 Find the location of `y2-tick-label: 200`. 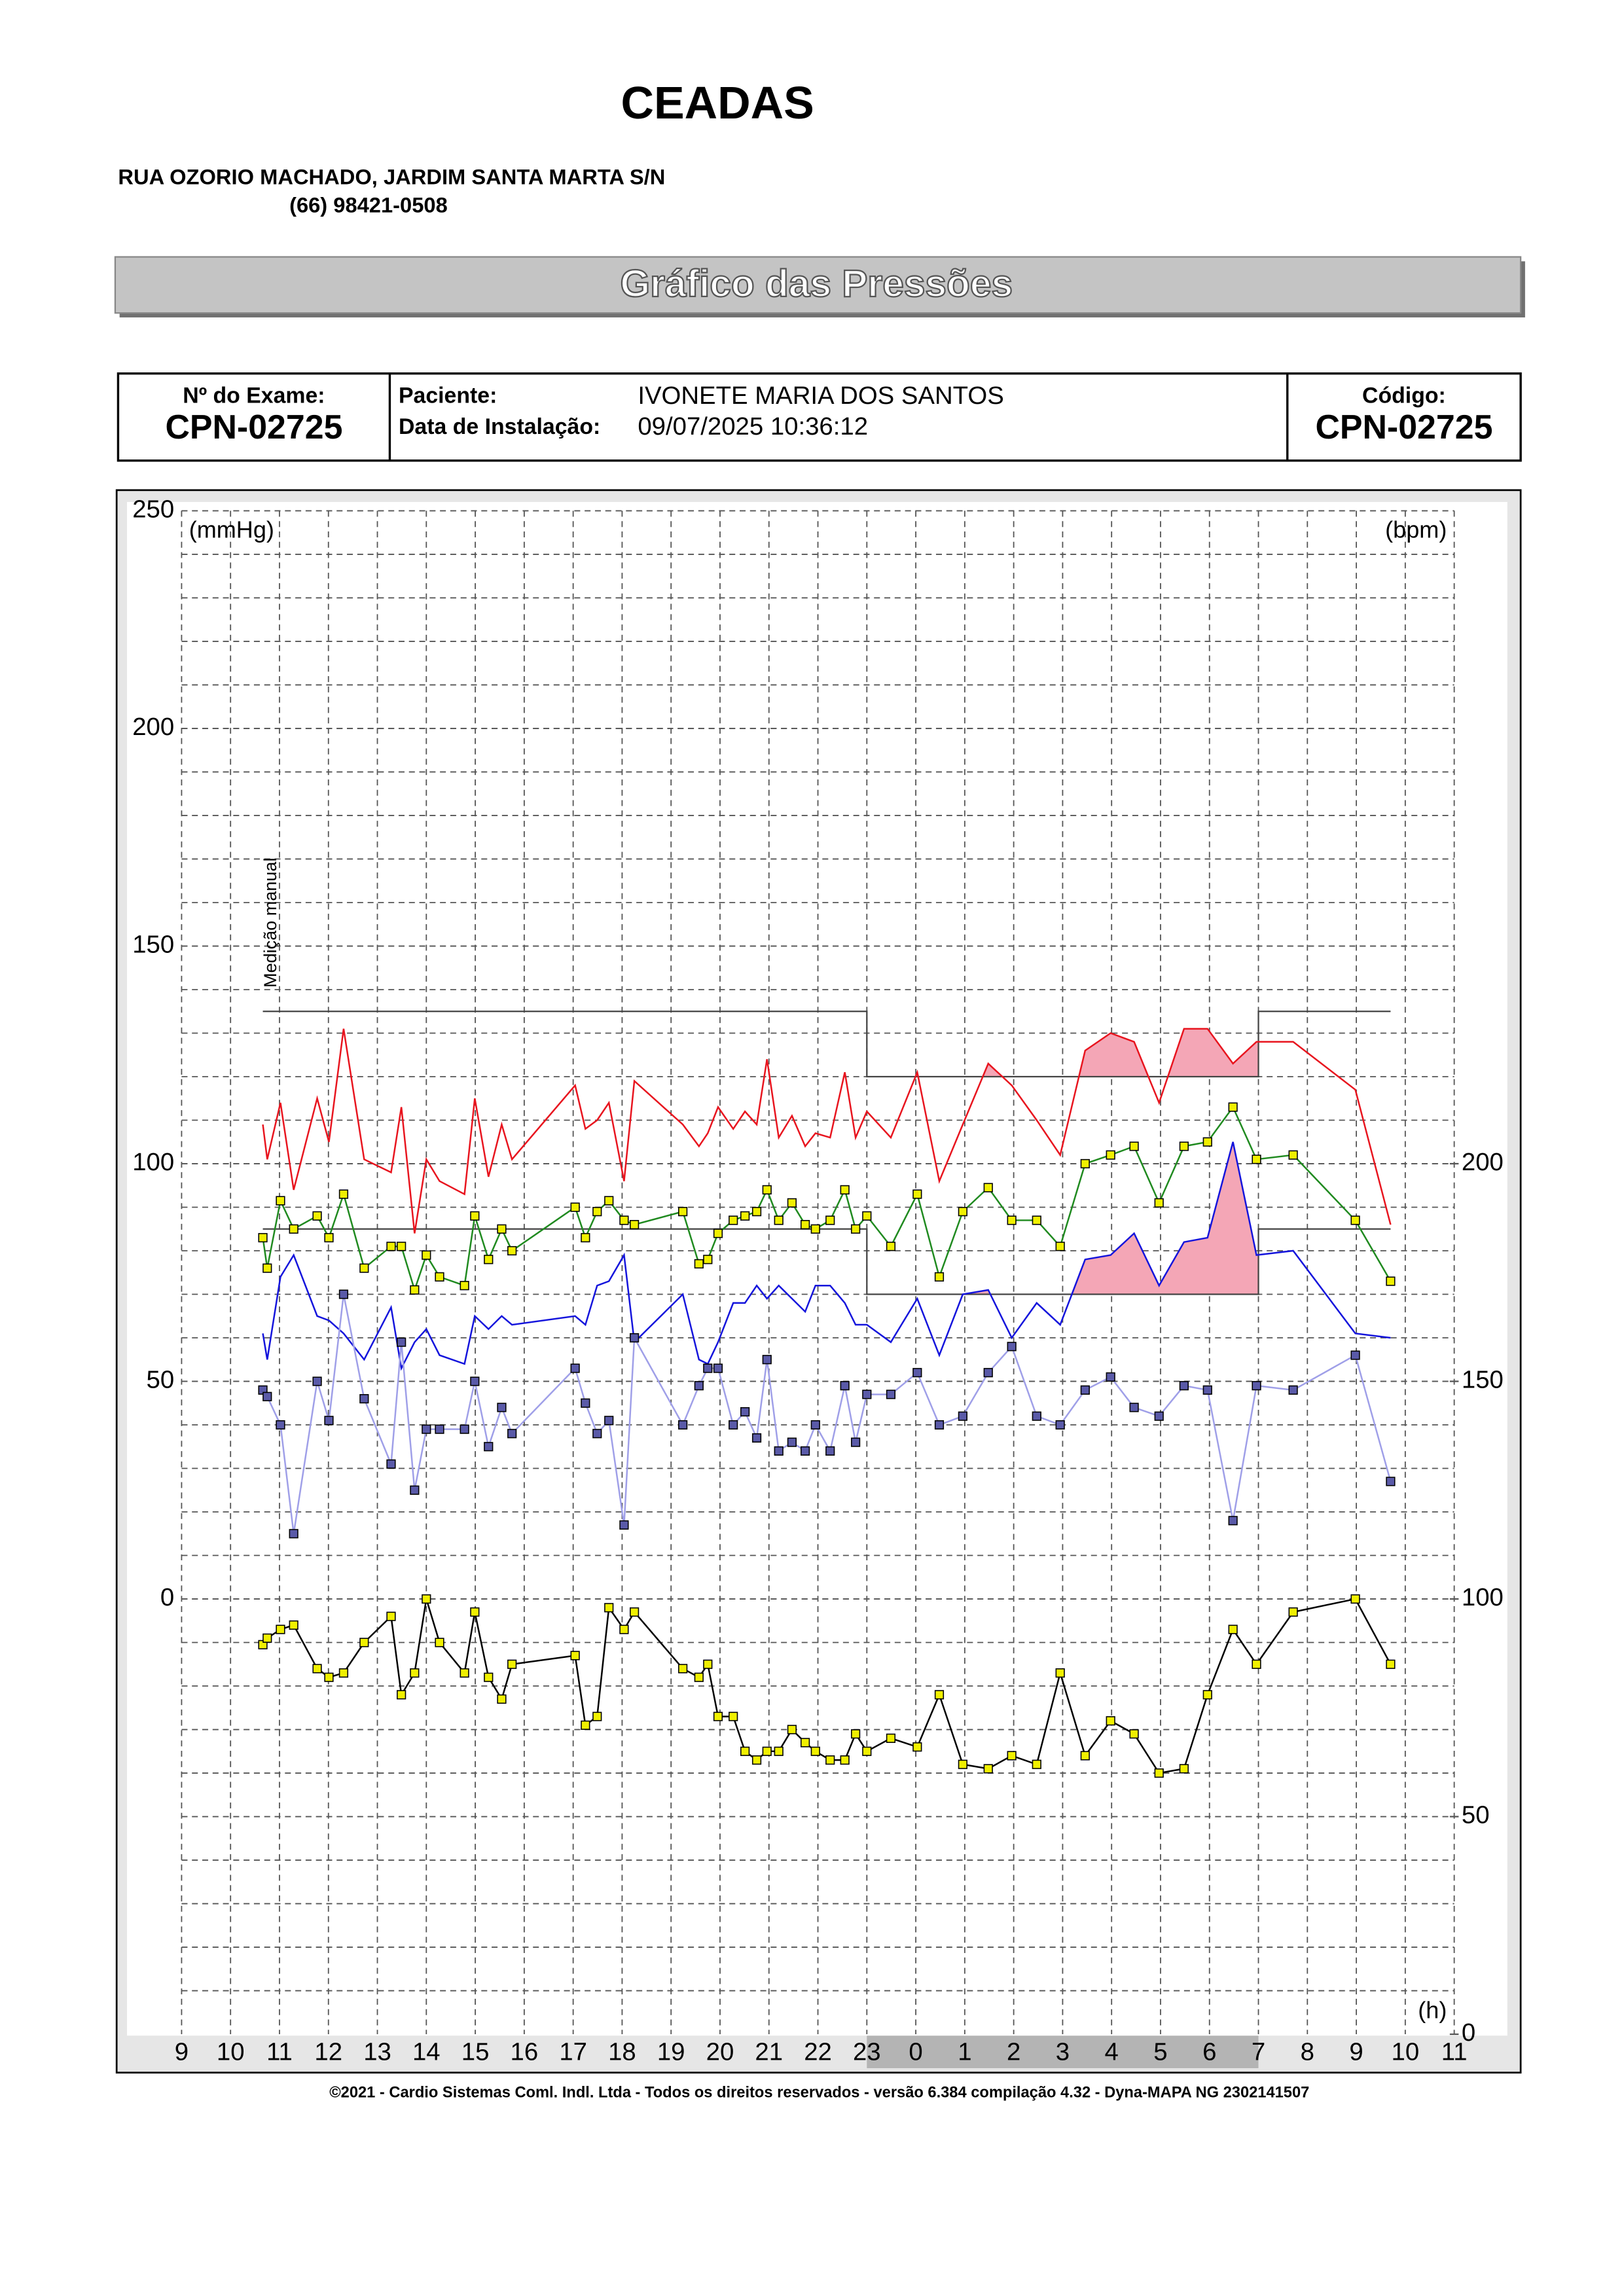

y2-tick-label: 200 is located at coordinates (1483, 1162).